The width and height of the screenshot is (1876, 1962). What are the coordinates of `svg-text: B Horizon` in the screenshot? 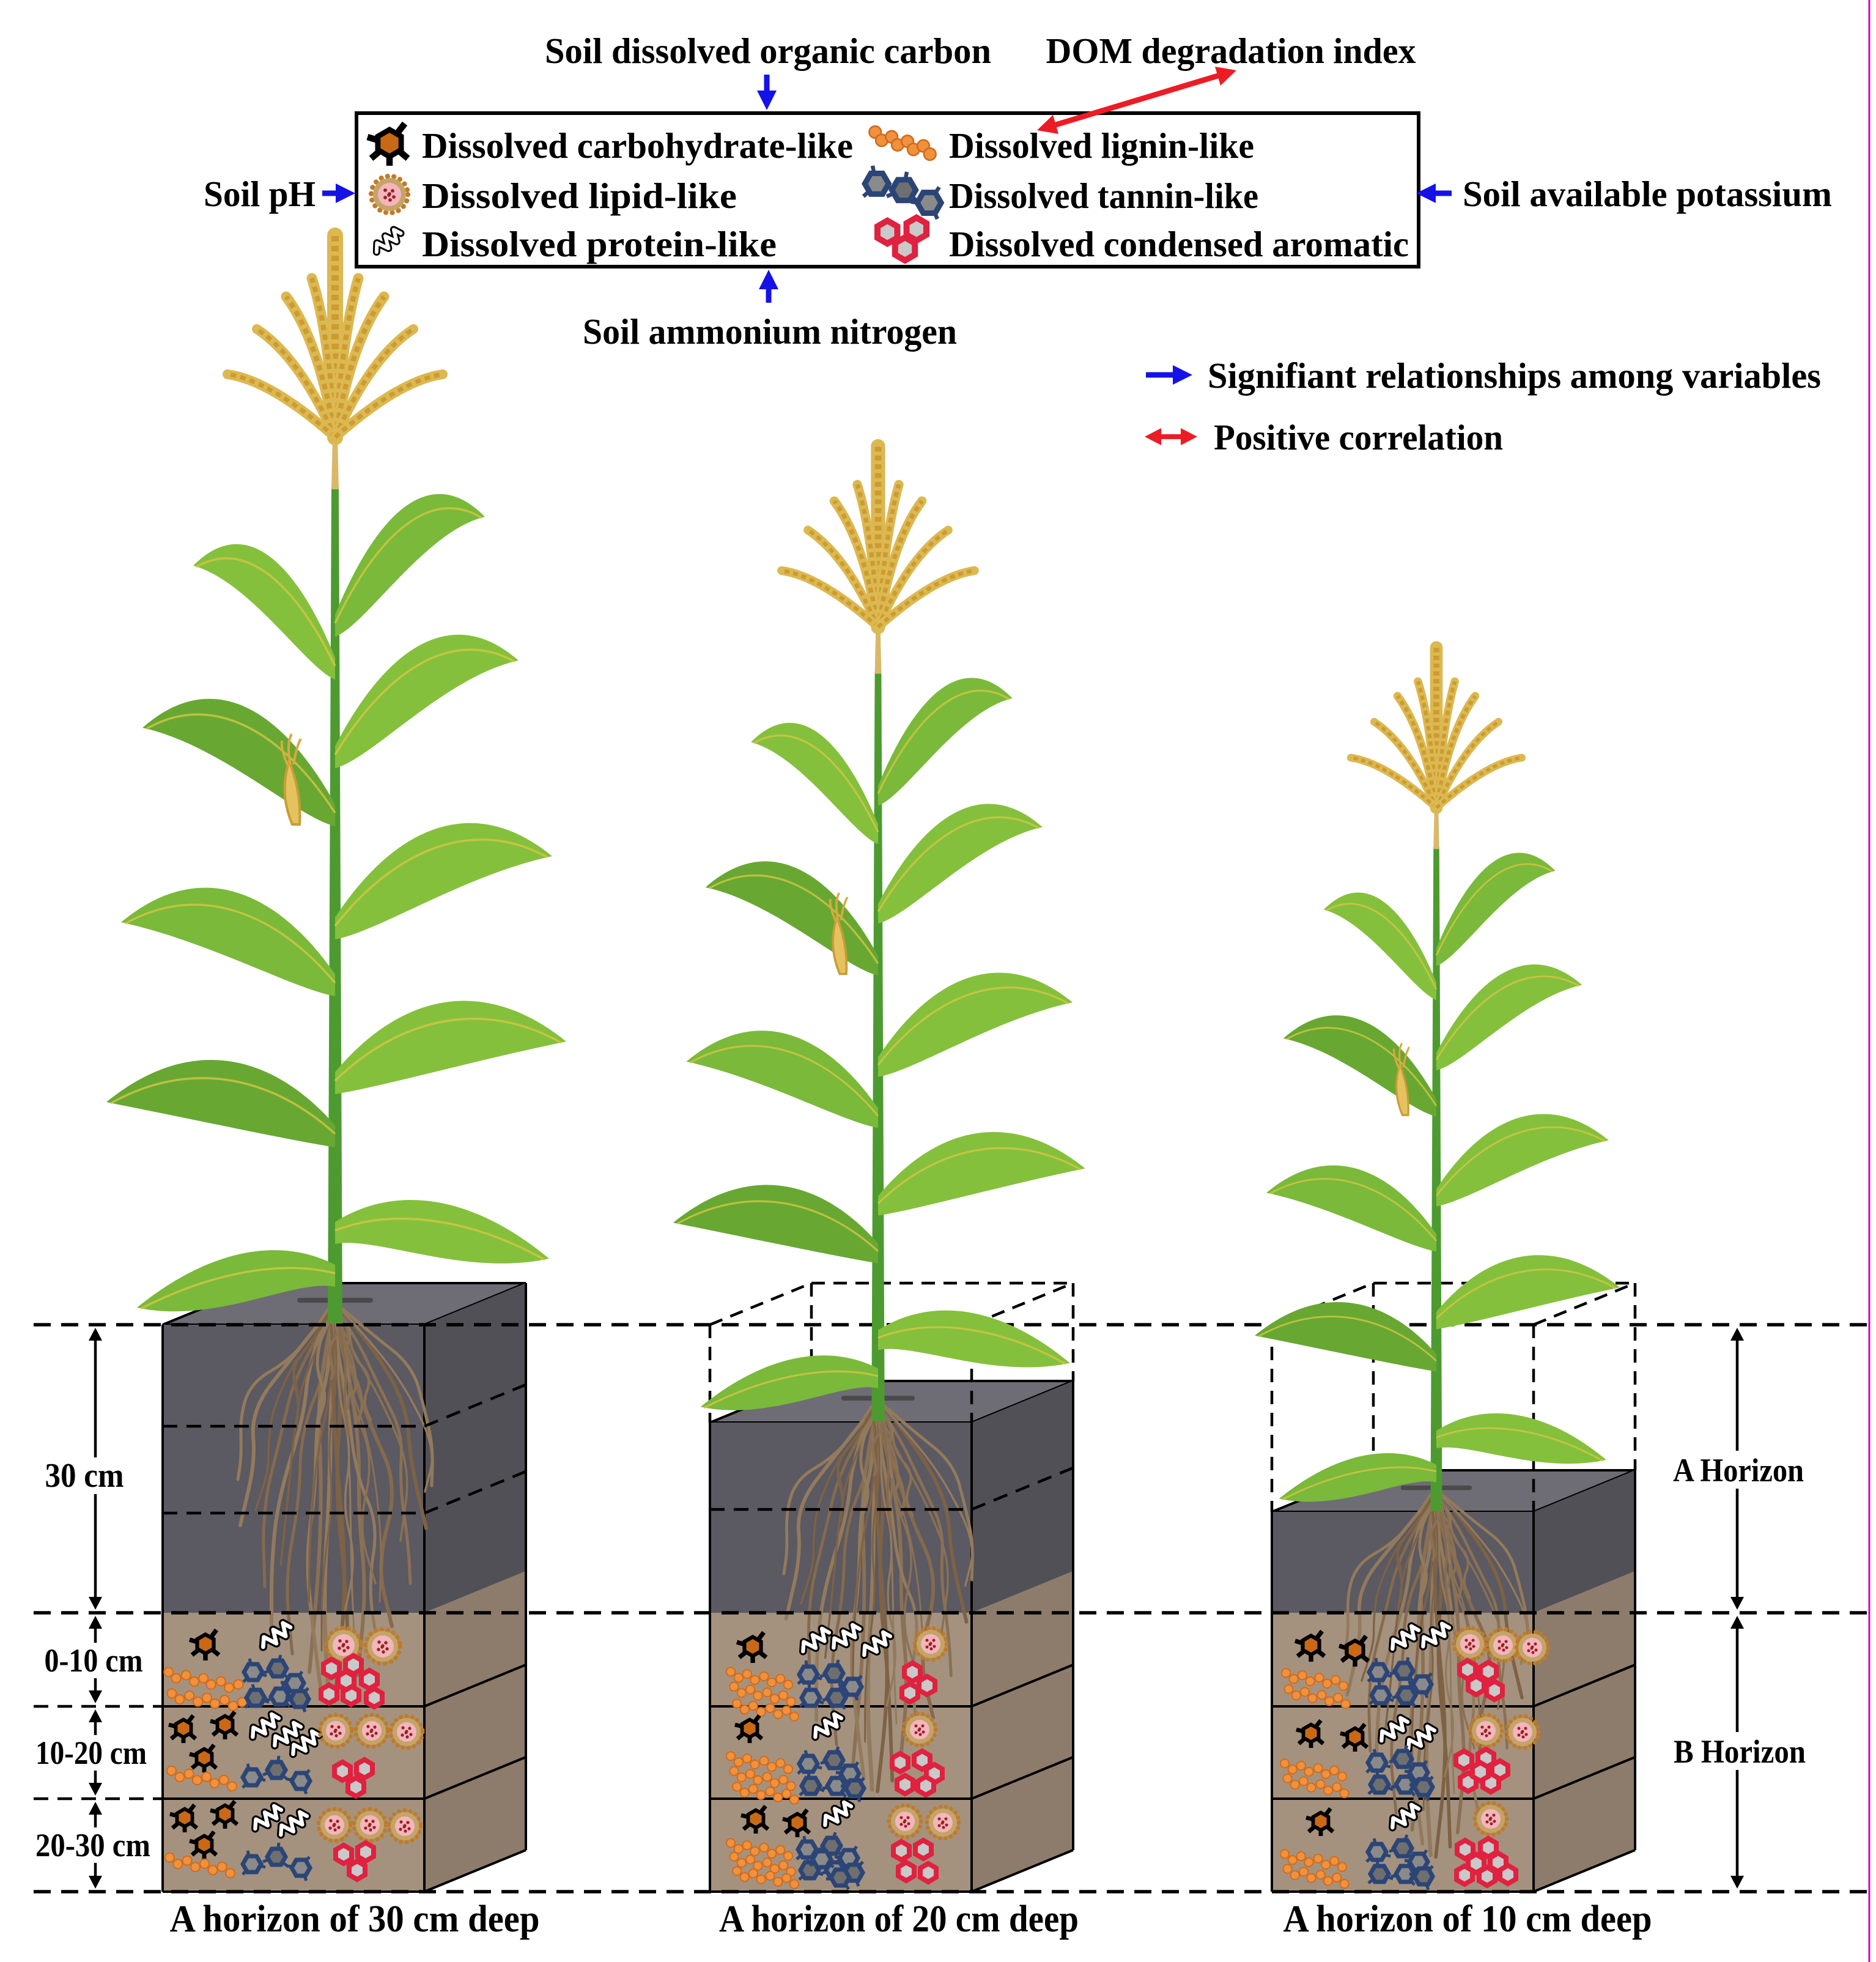 It's located at (1740, 1751).